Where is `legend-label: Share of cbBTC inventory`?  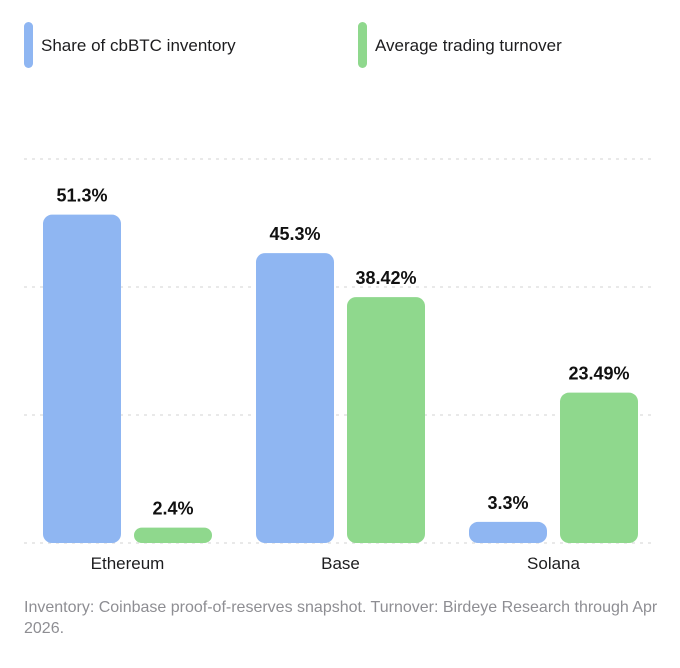
legend-label: Share of cbBTC inventory is located at coordinates (138, 45).